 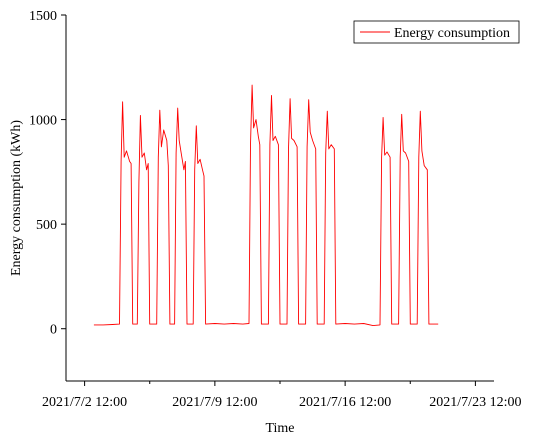 I want to click on y-tick-label: 500, so click(x=46, y=225).